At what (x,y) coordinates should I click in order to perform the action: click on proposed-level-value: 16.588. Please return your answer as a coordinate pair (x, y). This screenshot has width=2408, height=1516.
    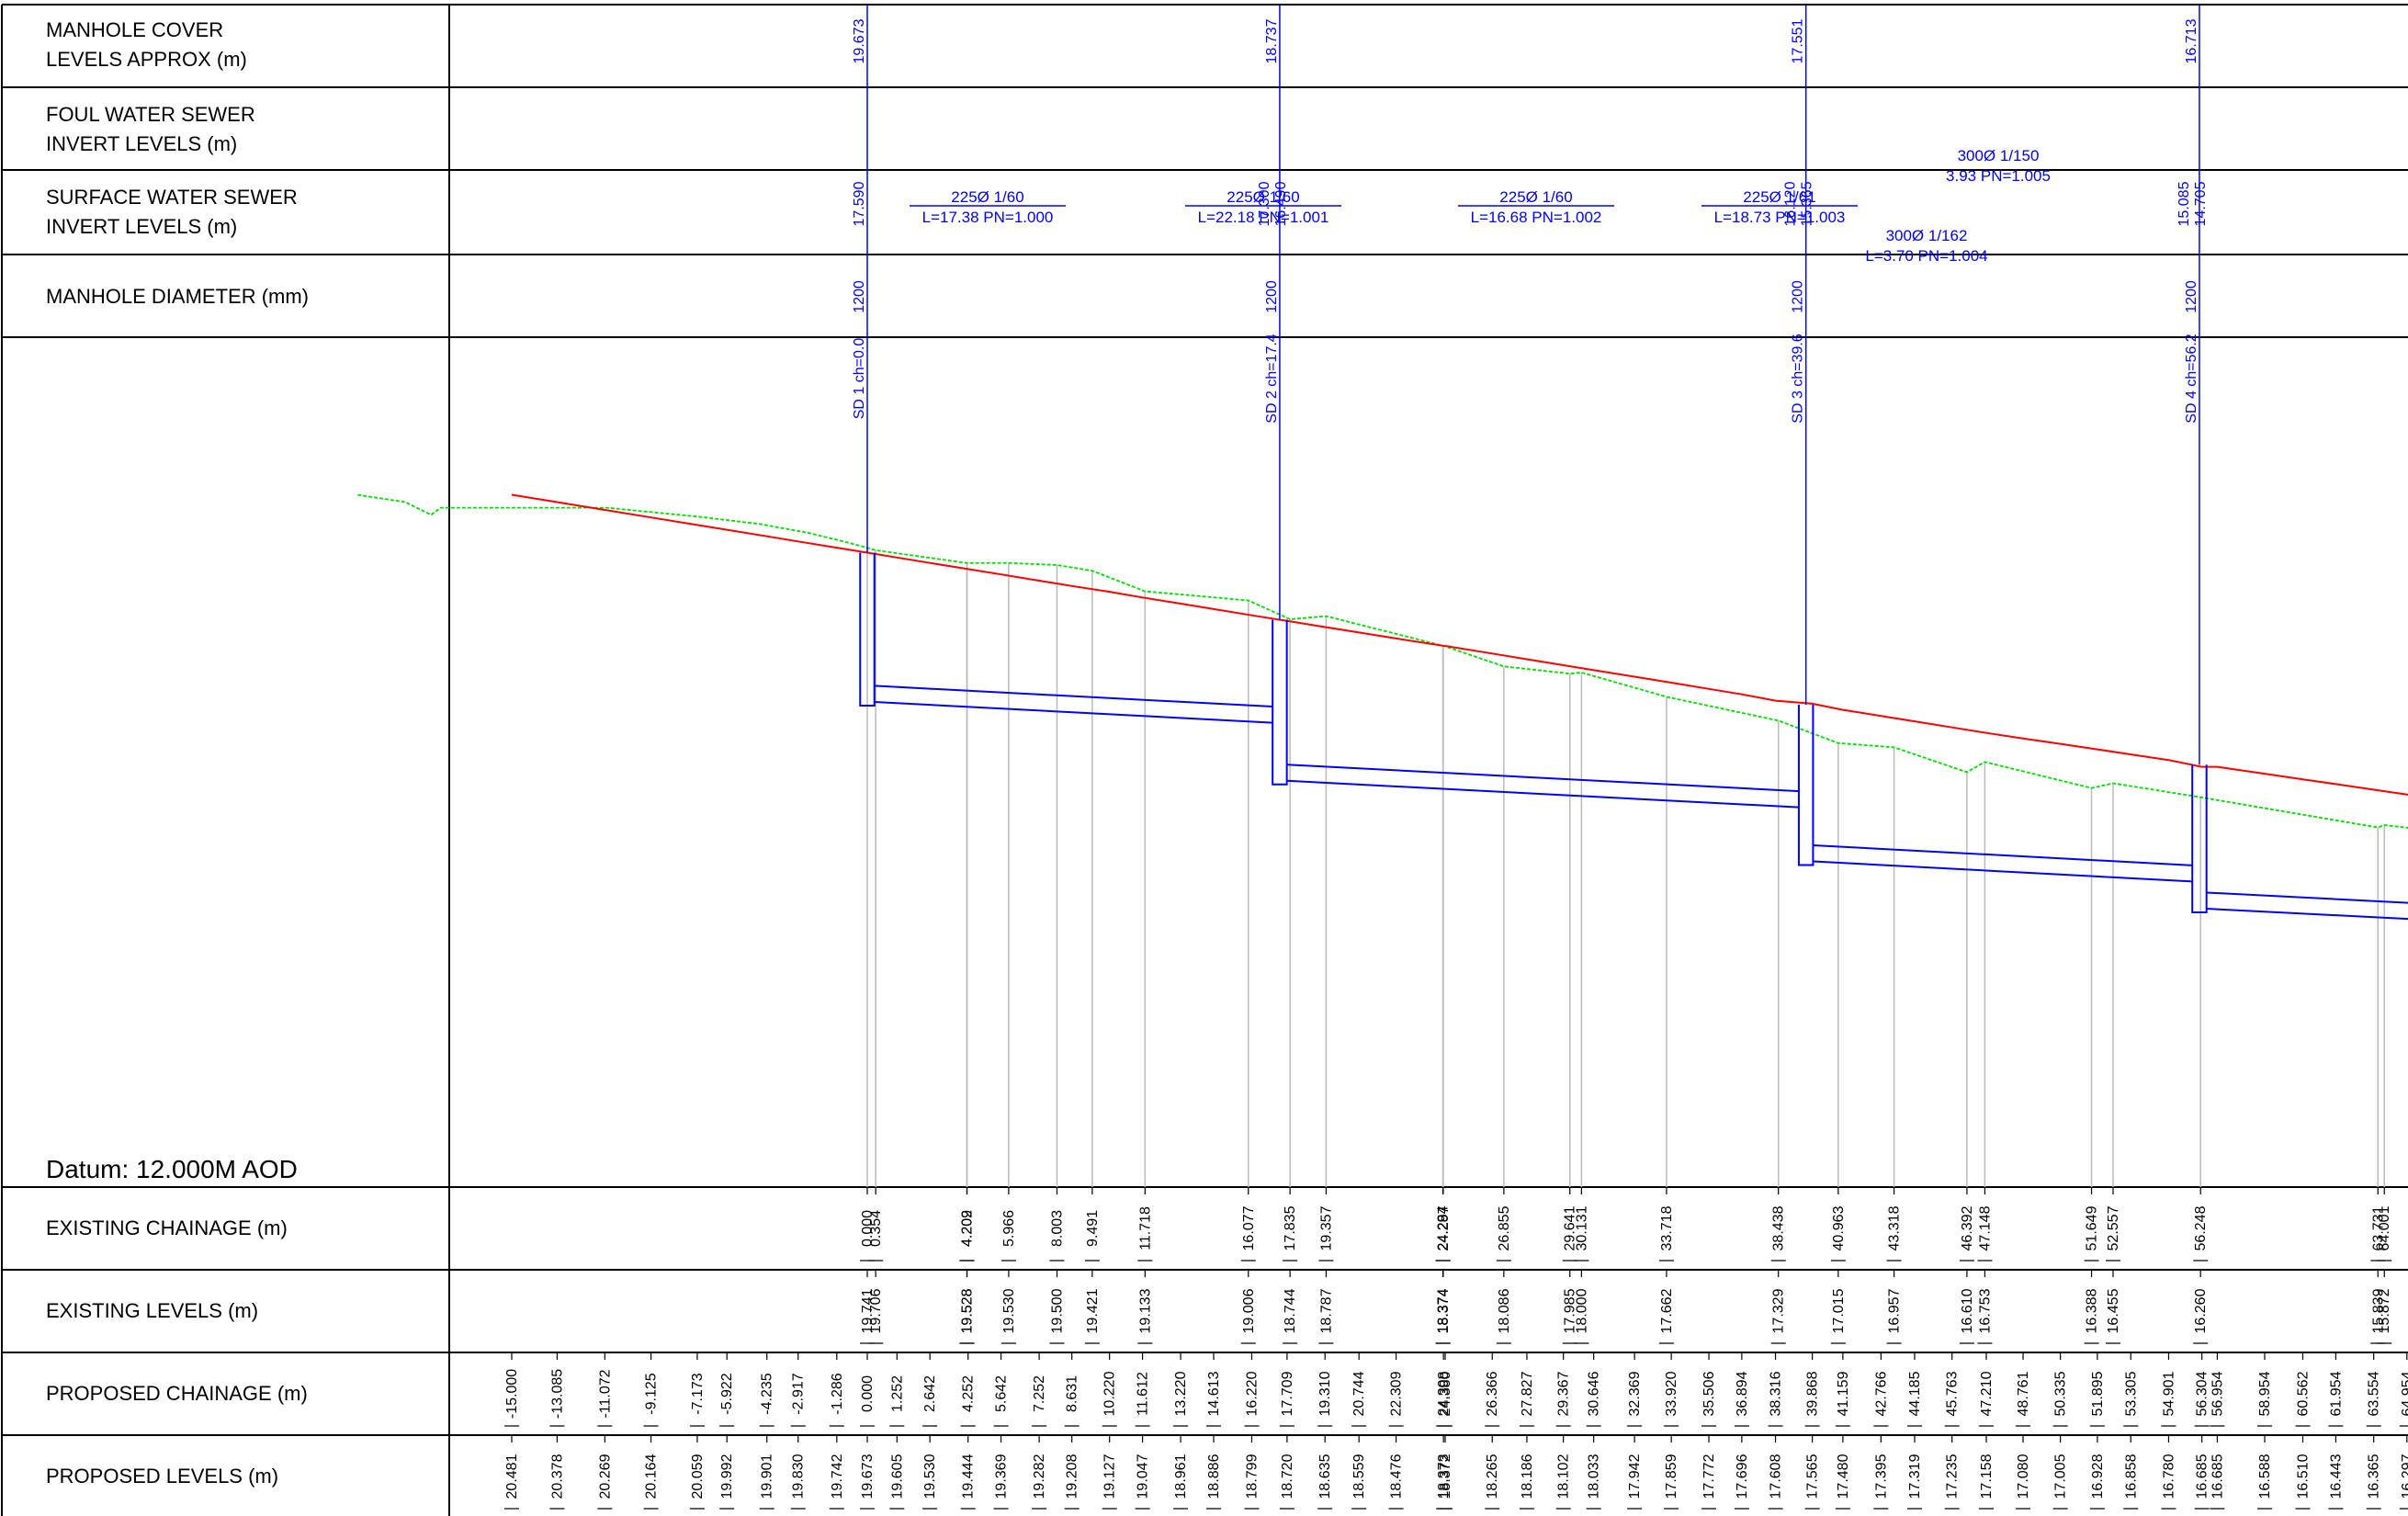
    Looking at the image, I should click on (2265, 1476).